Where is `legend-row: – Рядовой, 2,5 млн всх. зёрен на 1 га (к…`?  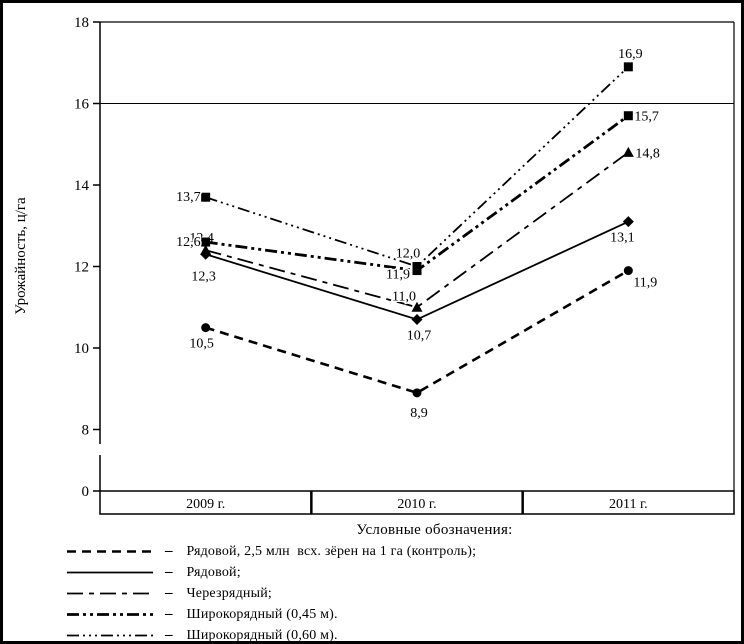
legend-row: – Рядовой, 2,5 млн всх. зёрен на 1 га (к… is located at coordinates (372, 551).